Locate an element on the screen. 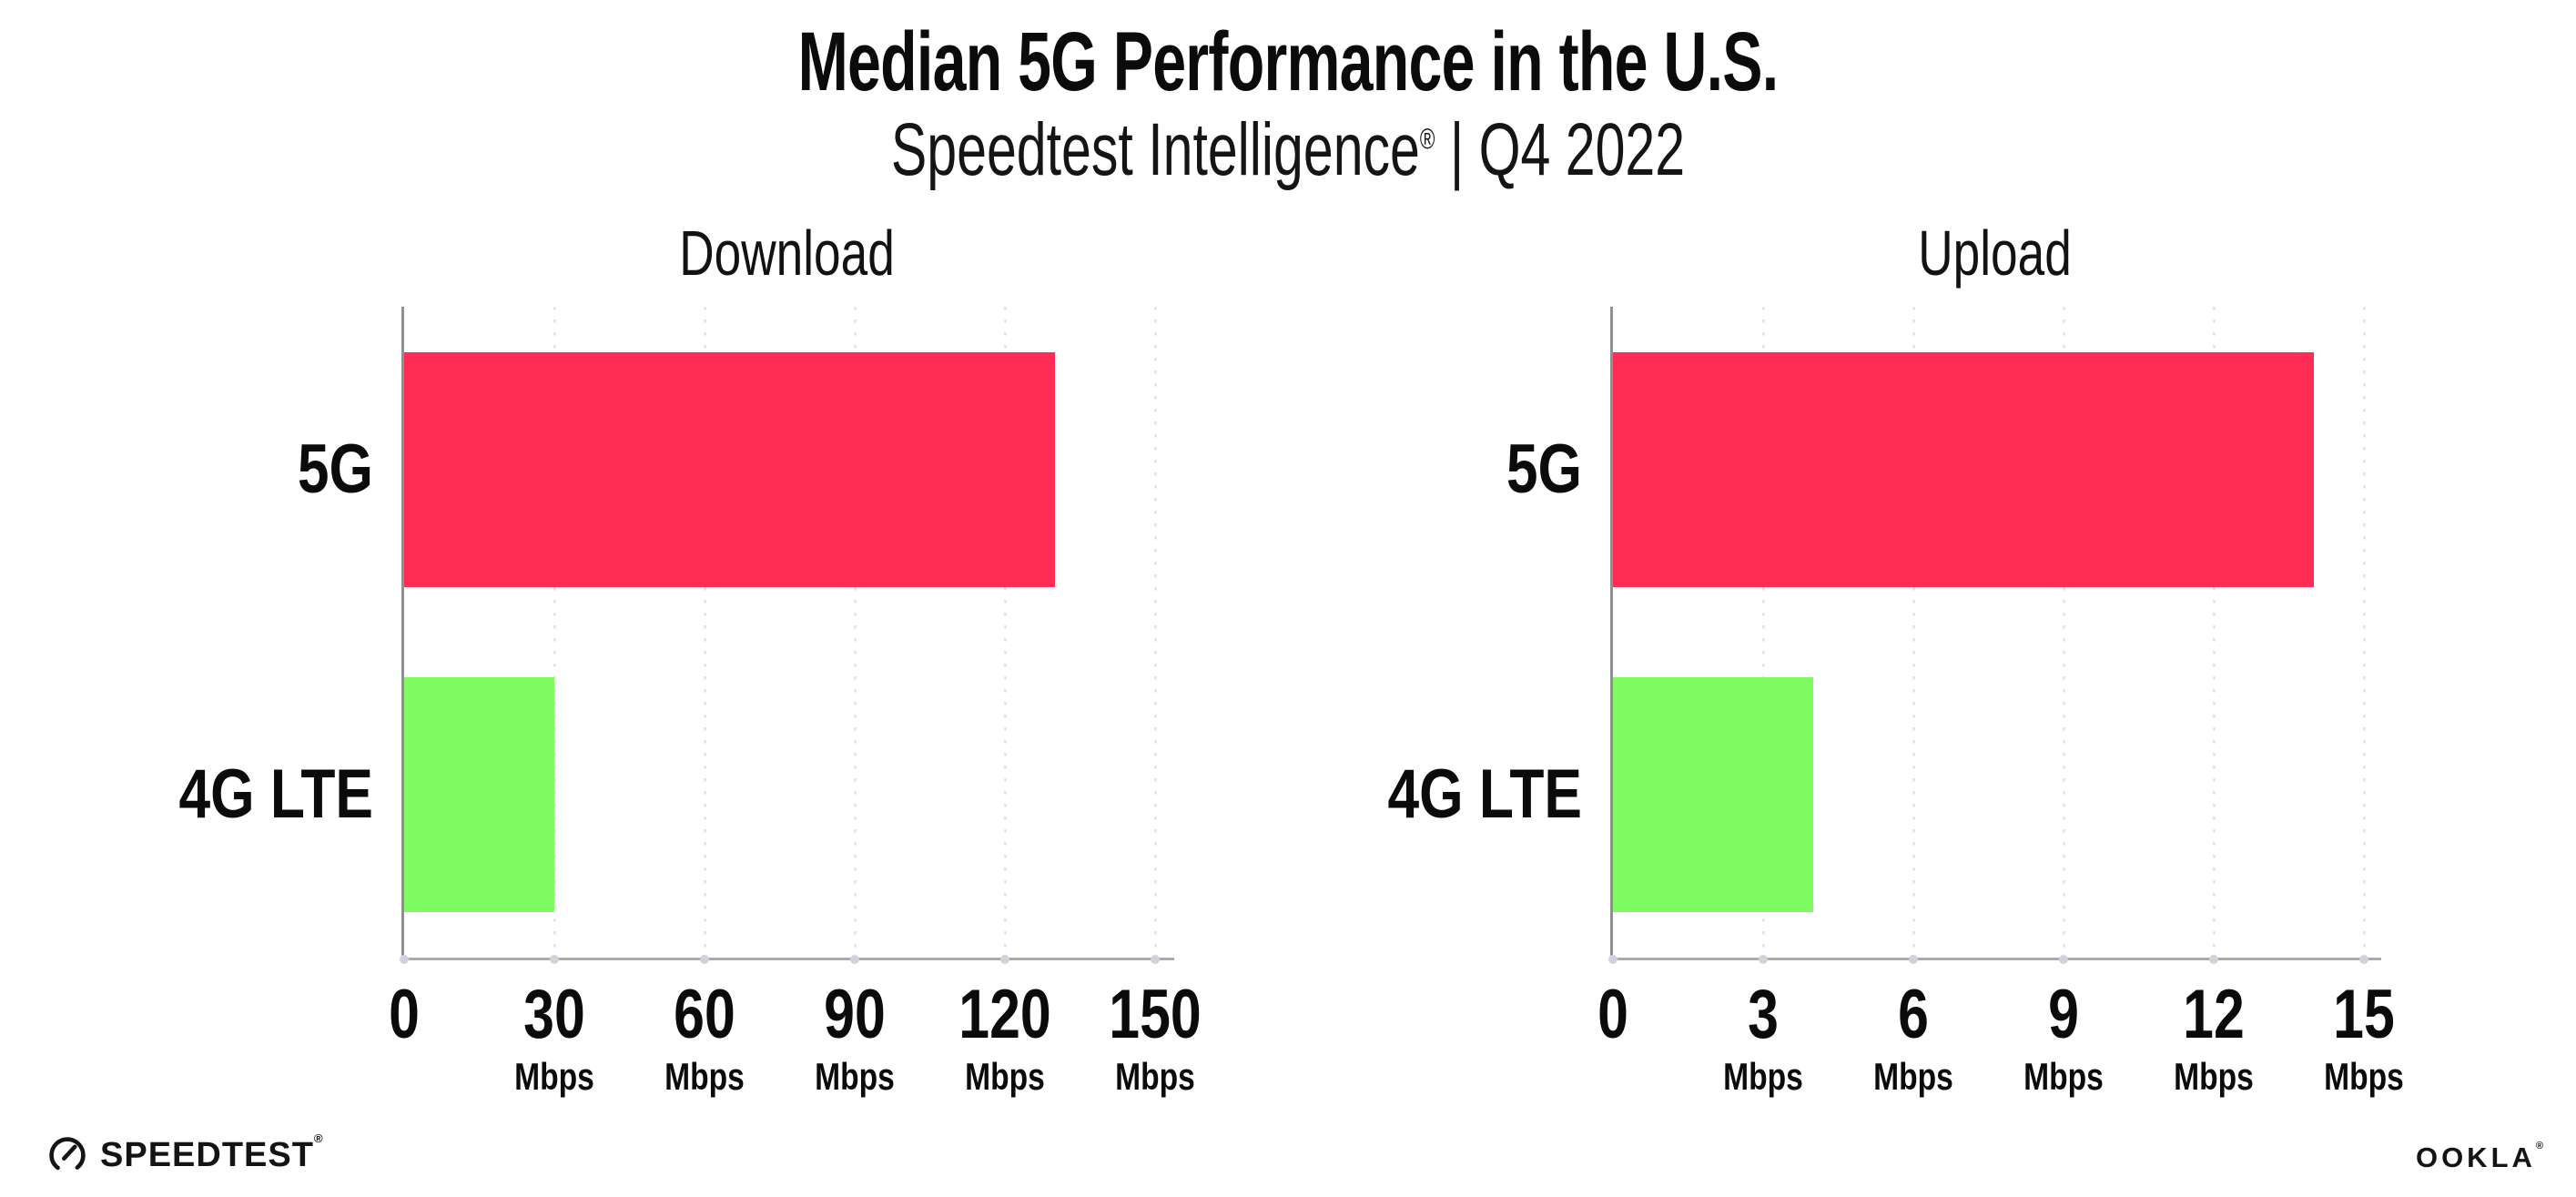 The width and height of the screenshot is (2576, 1197). x-tick-value: 120 is located at coordinates (1005, 1015).